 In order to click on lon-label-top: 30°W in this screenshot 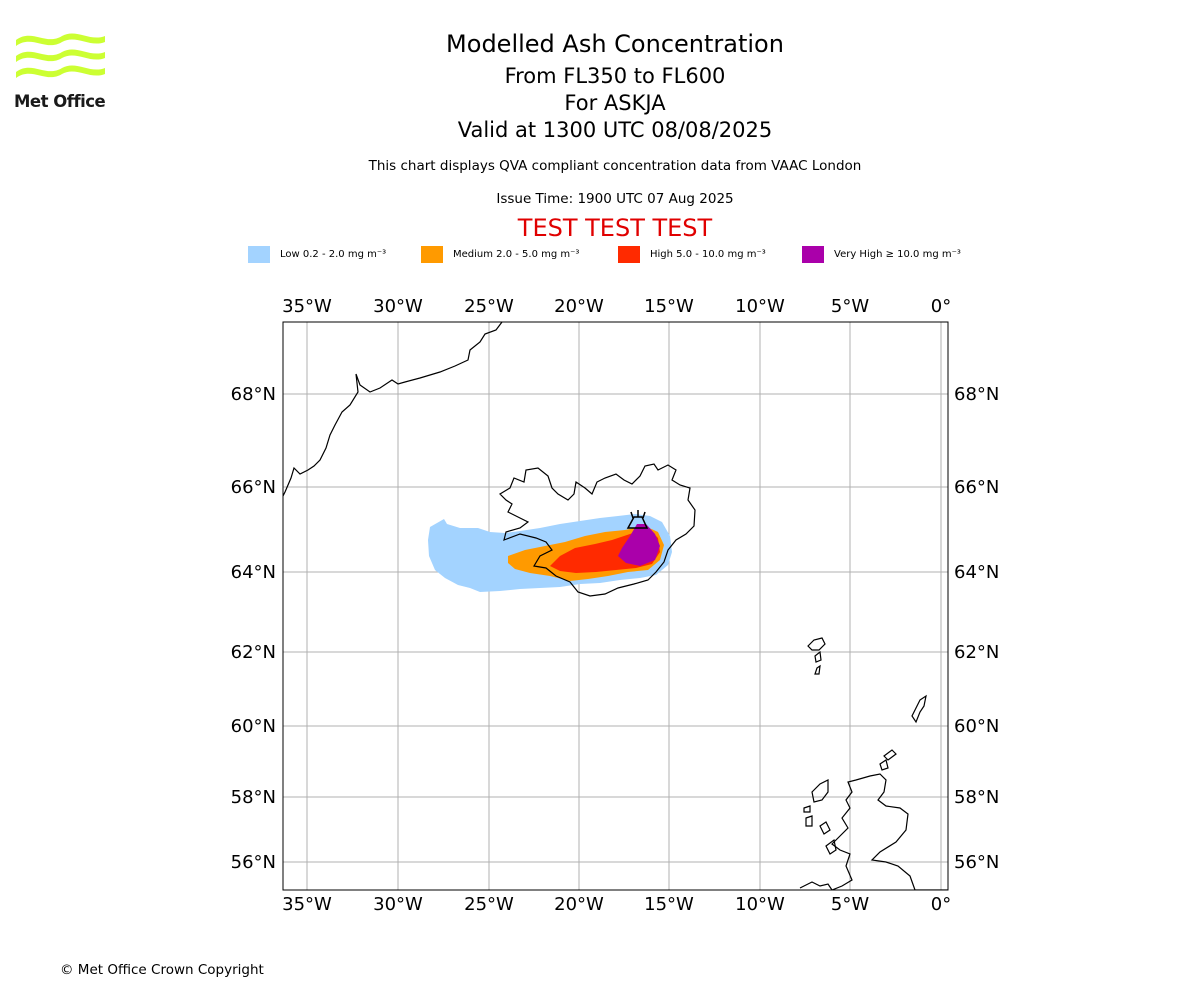, I will do `click(398, 306)`.